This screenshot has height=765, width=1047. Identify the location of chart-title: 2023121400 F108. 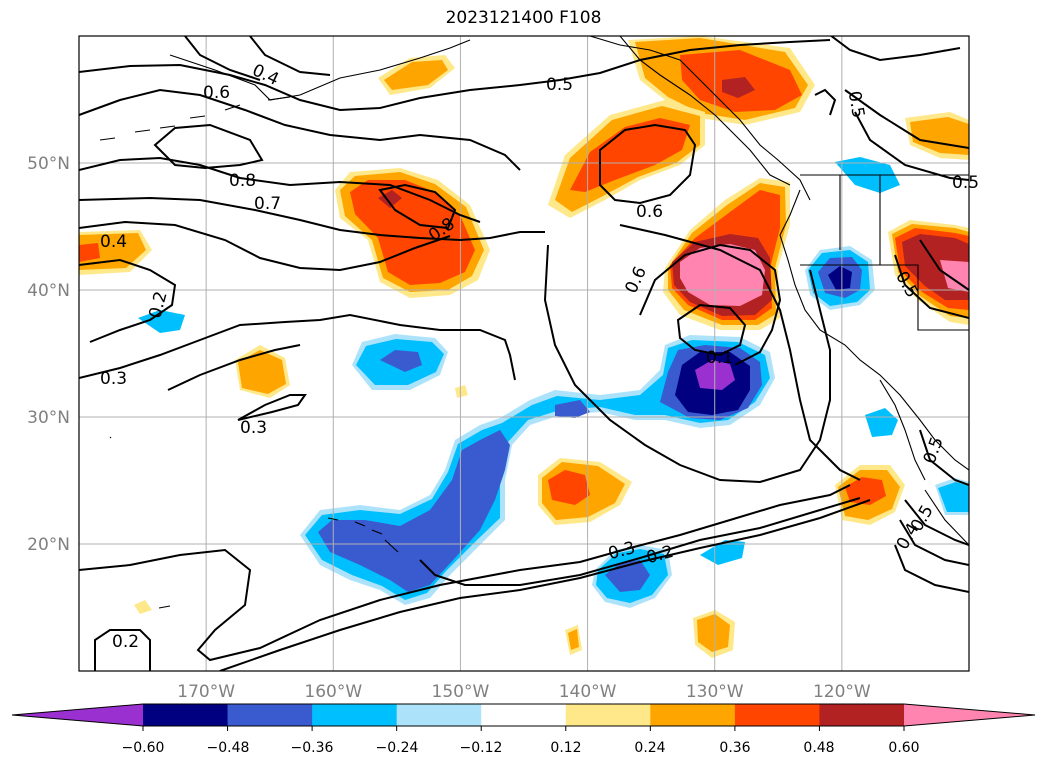
(523, 18).